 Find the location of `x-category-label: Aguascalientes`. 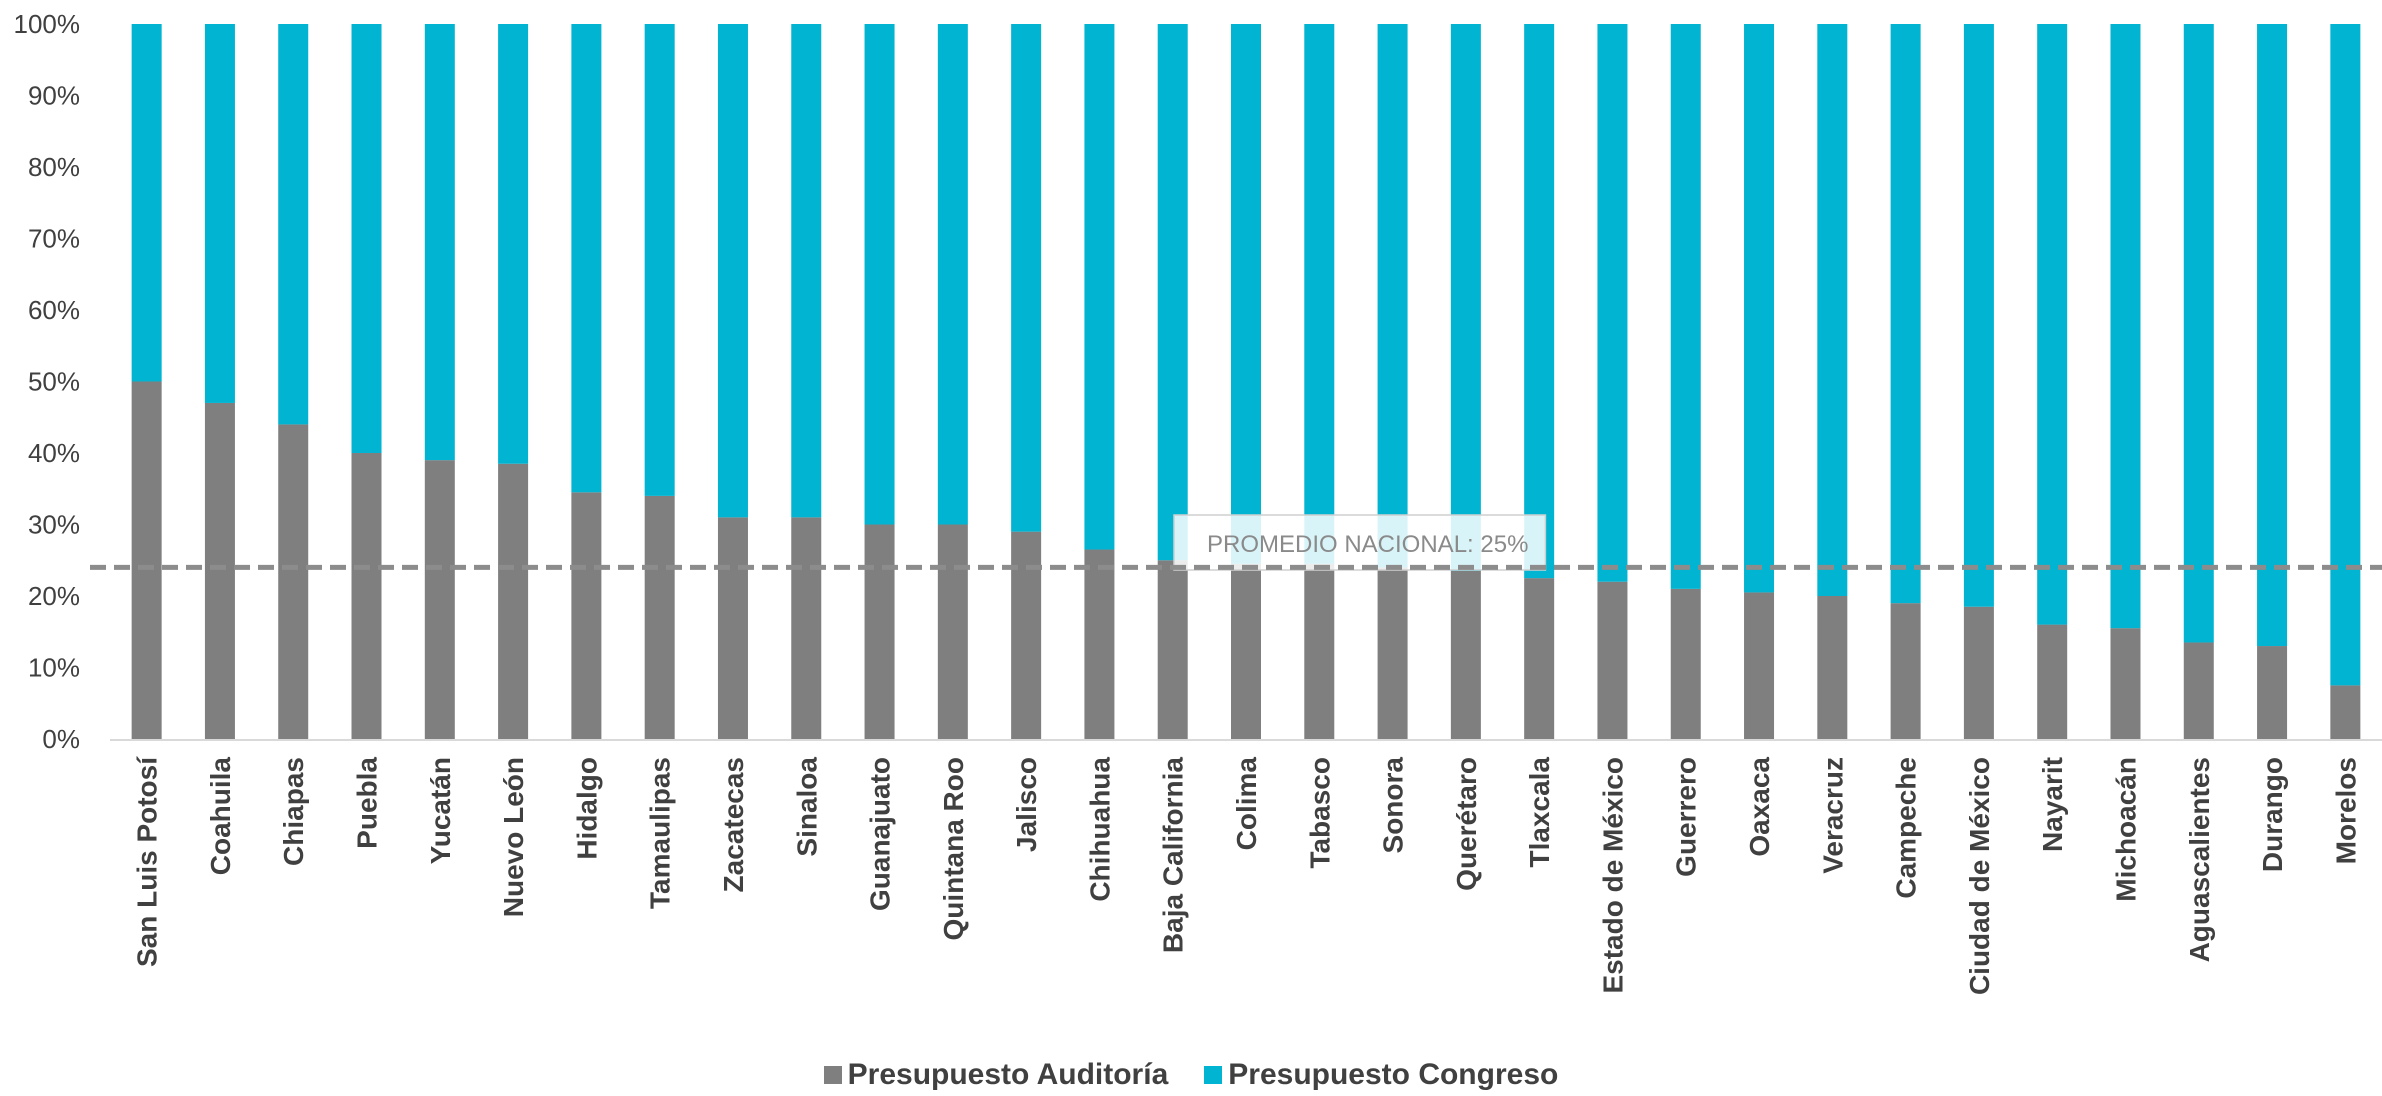

x-category-label: Aguascalientes is located at coordinates (2199, 859).